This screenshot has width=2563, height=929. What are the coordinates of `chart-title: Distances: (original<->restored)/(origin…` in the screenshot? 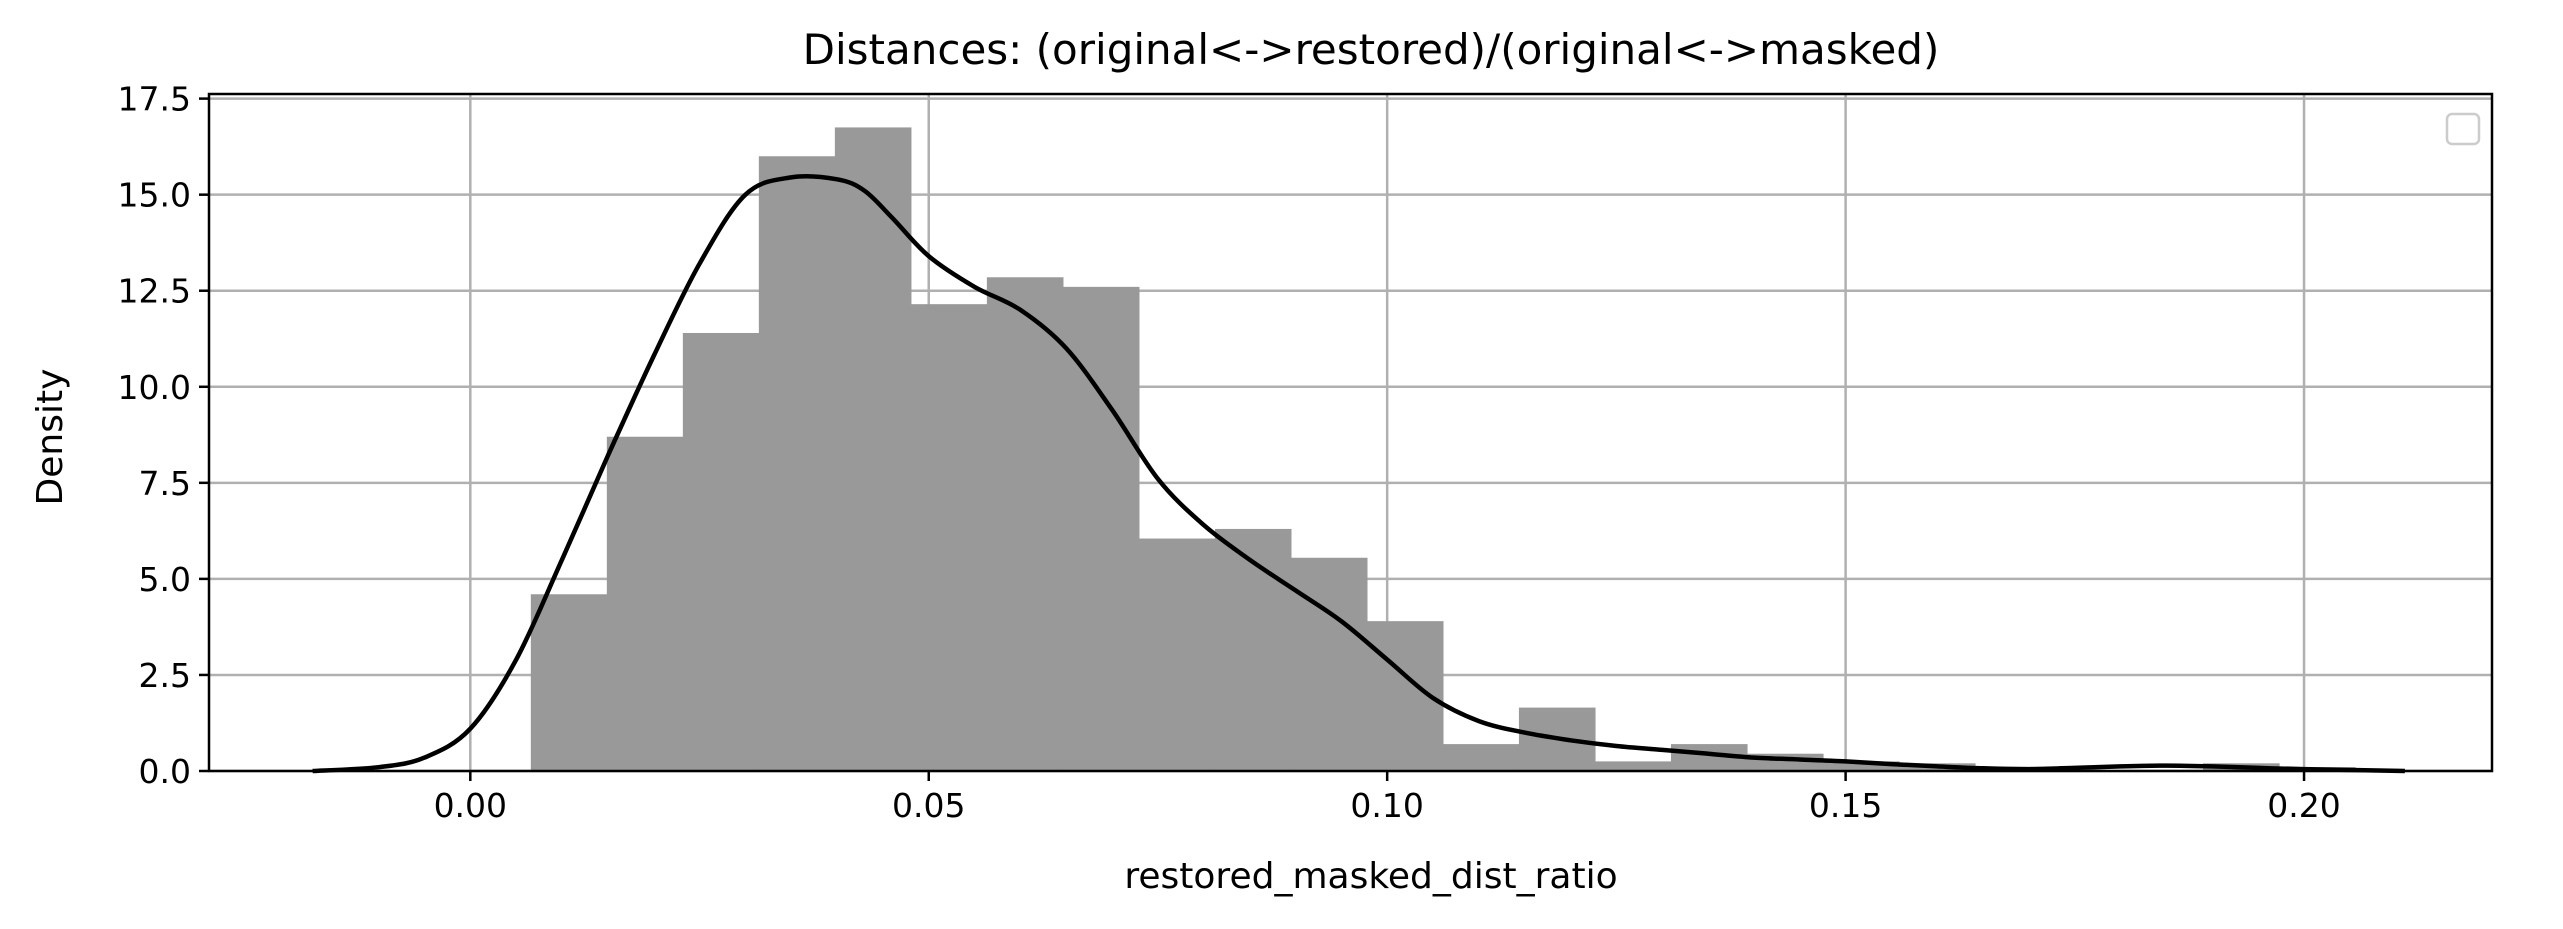 It's located at (1371, 49).